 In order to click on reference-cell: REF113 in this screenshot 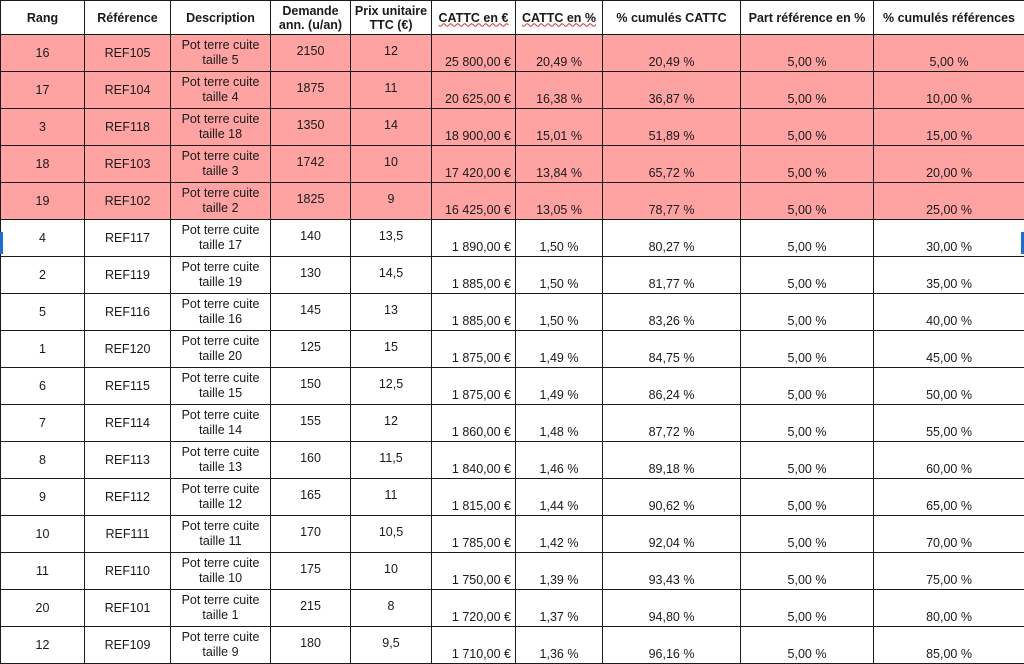, I will do `click(128, 460)`.